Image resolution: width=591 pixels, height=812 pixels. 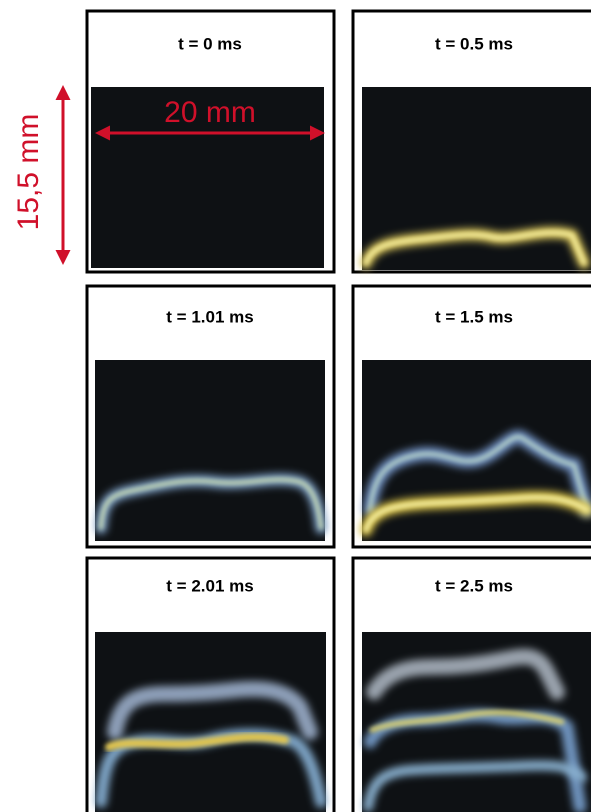 I want to click on panel-label: t = 0 ms, so click(x=210, y=43).